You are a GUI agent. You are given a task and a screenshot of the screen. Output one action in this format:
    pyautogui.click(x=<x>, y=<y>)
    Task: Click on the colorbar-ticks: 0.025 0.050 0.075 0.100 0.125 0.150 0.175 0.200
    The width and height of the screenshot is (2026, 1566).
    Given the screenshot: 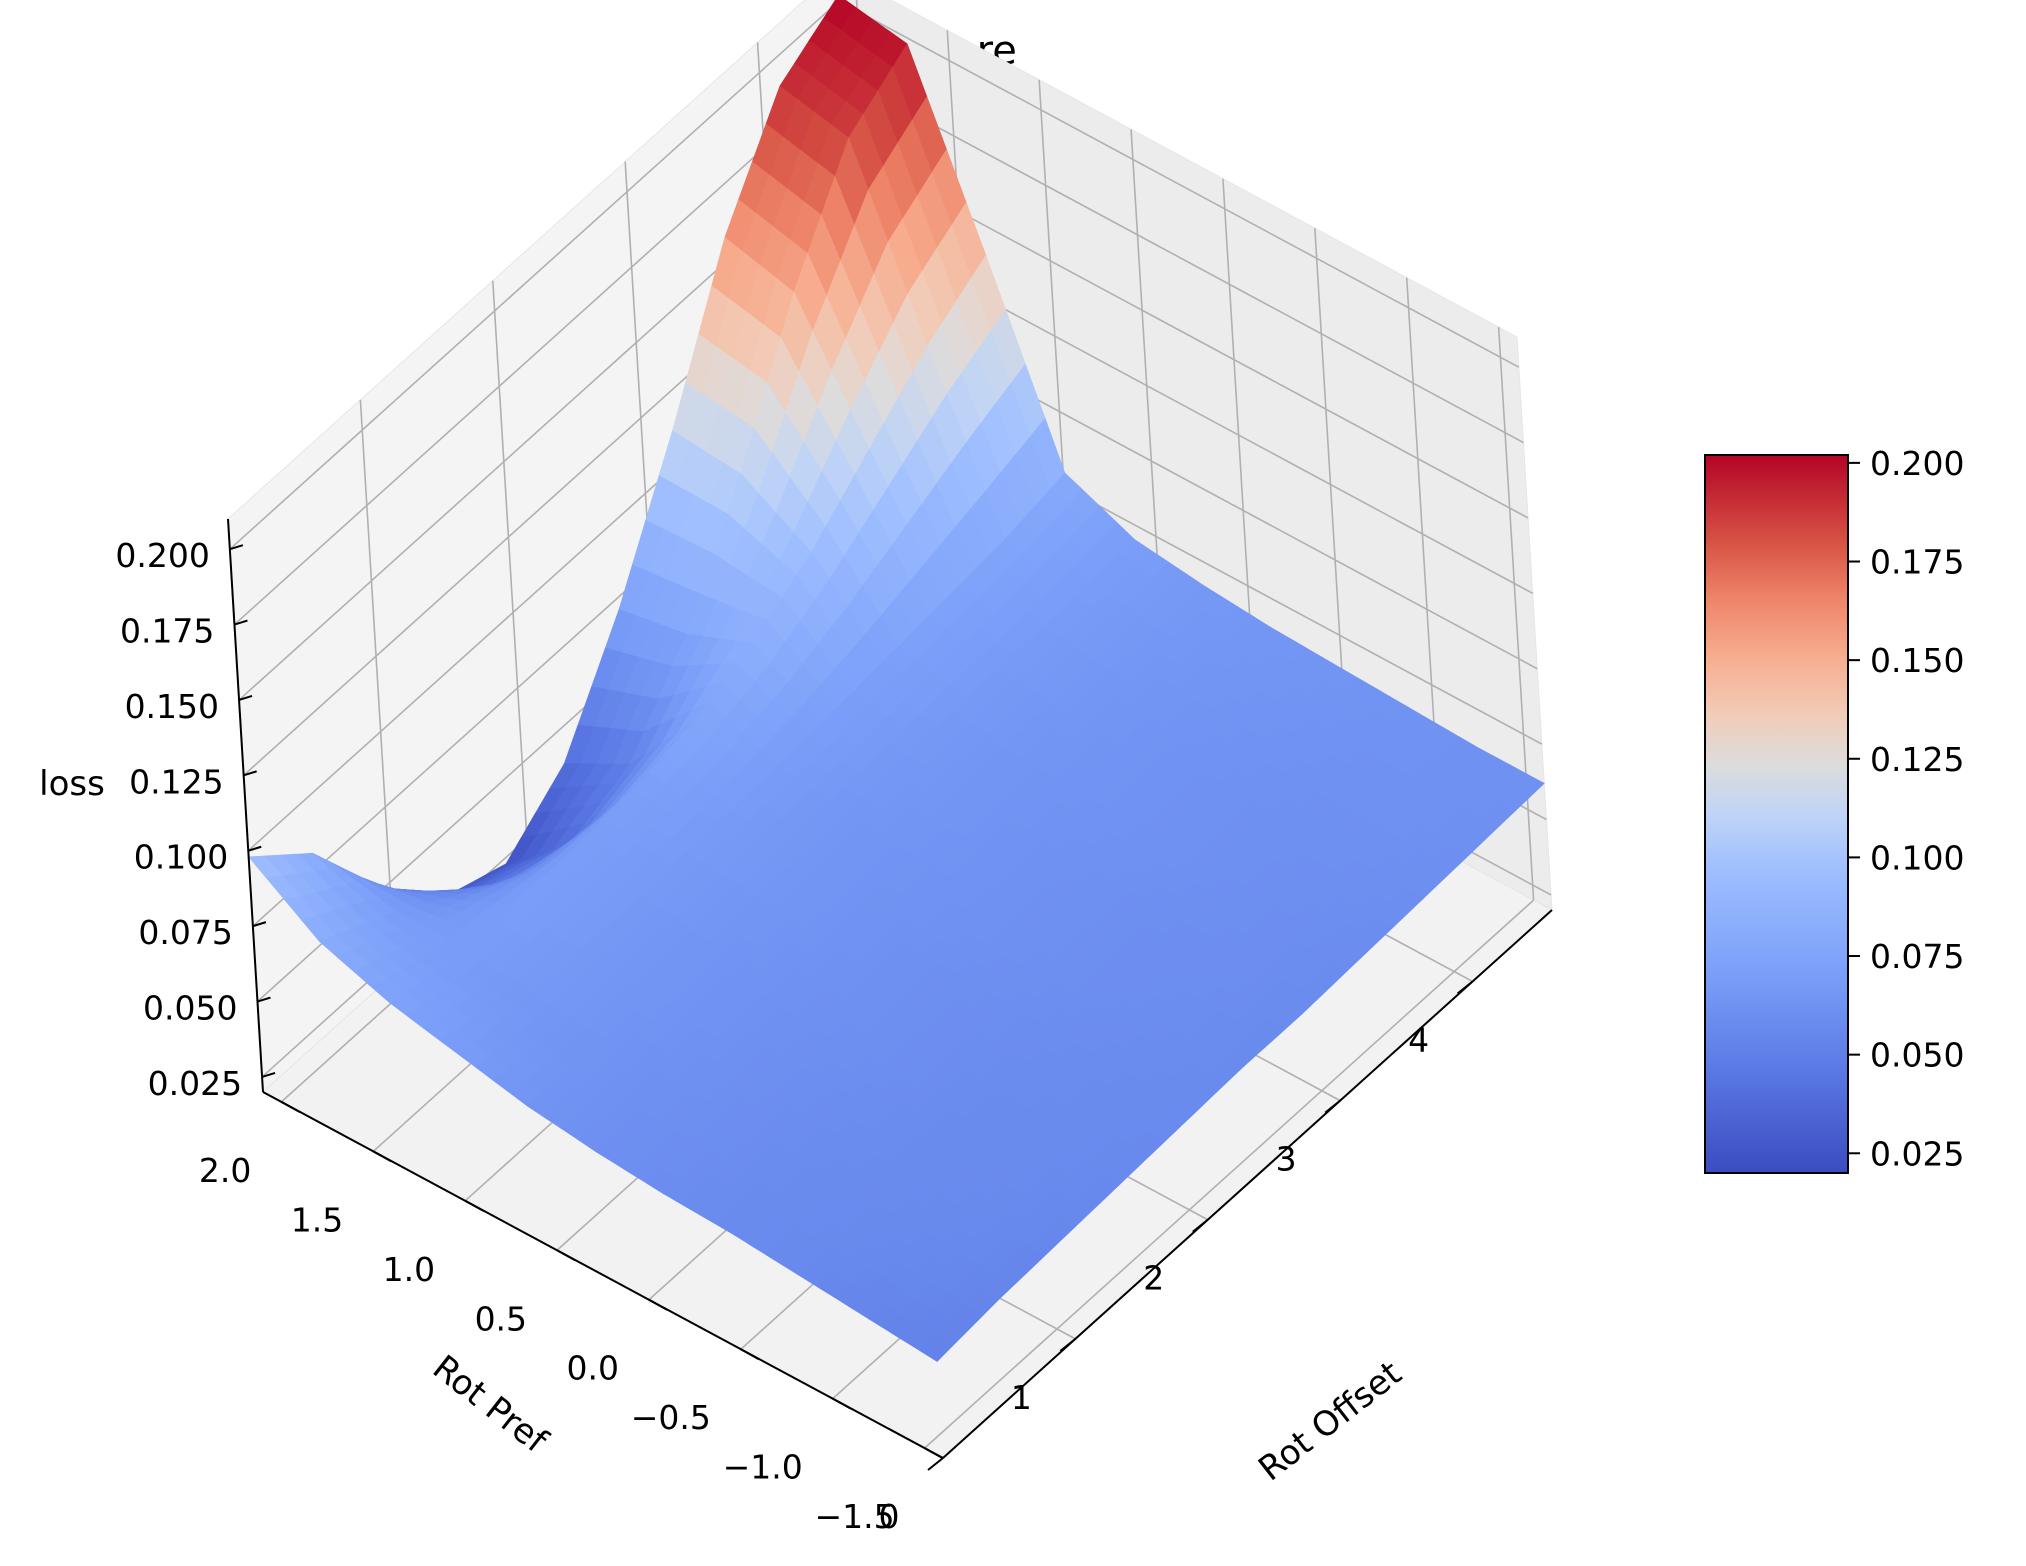 What is the action you would take?
    pyautogui.click(x=1906, y=808)
    